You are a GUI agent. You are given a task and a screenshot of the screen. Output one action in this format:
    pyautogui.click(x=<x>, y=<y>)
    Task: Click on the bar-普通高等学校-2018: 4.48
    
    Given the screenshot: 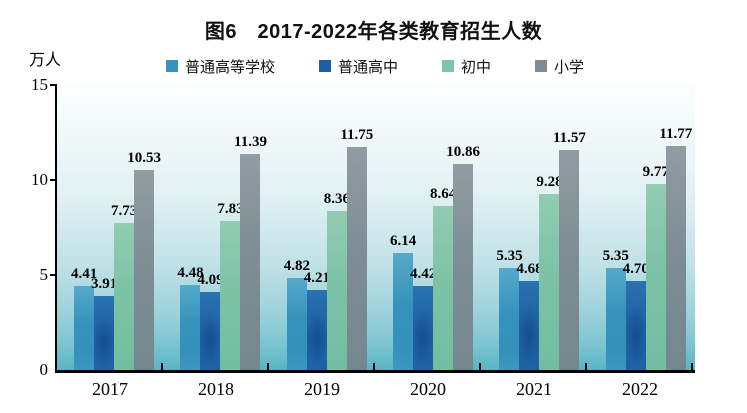 What is the action you would take?
    pyautogui.click(x=190, y=317)
    